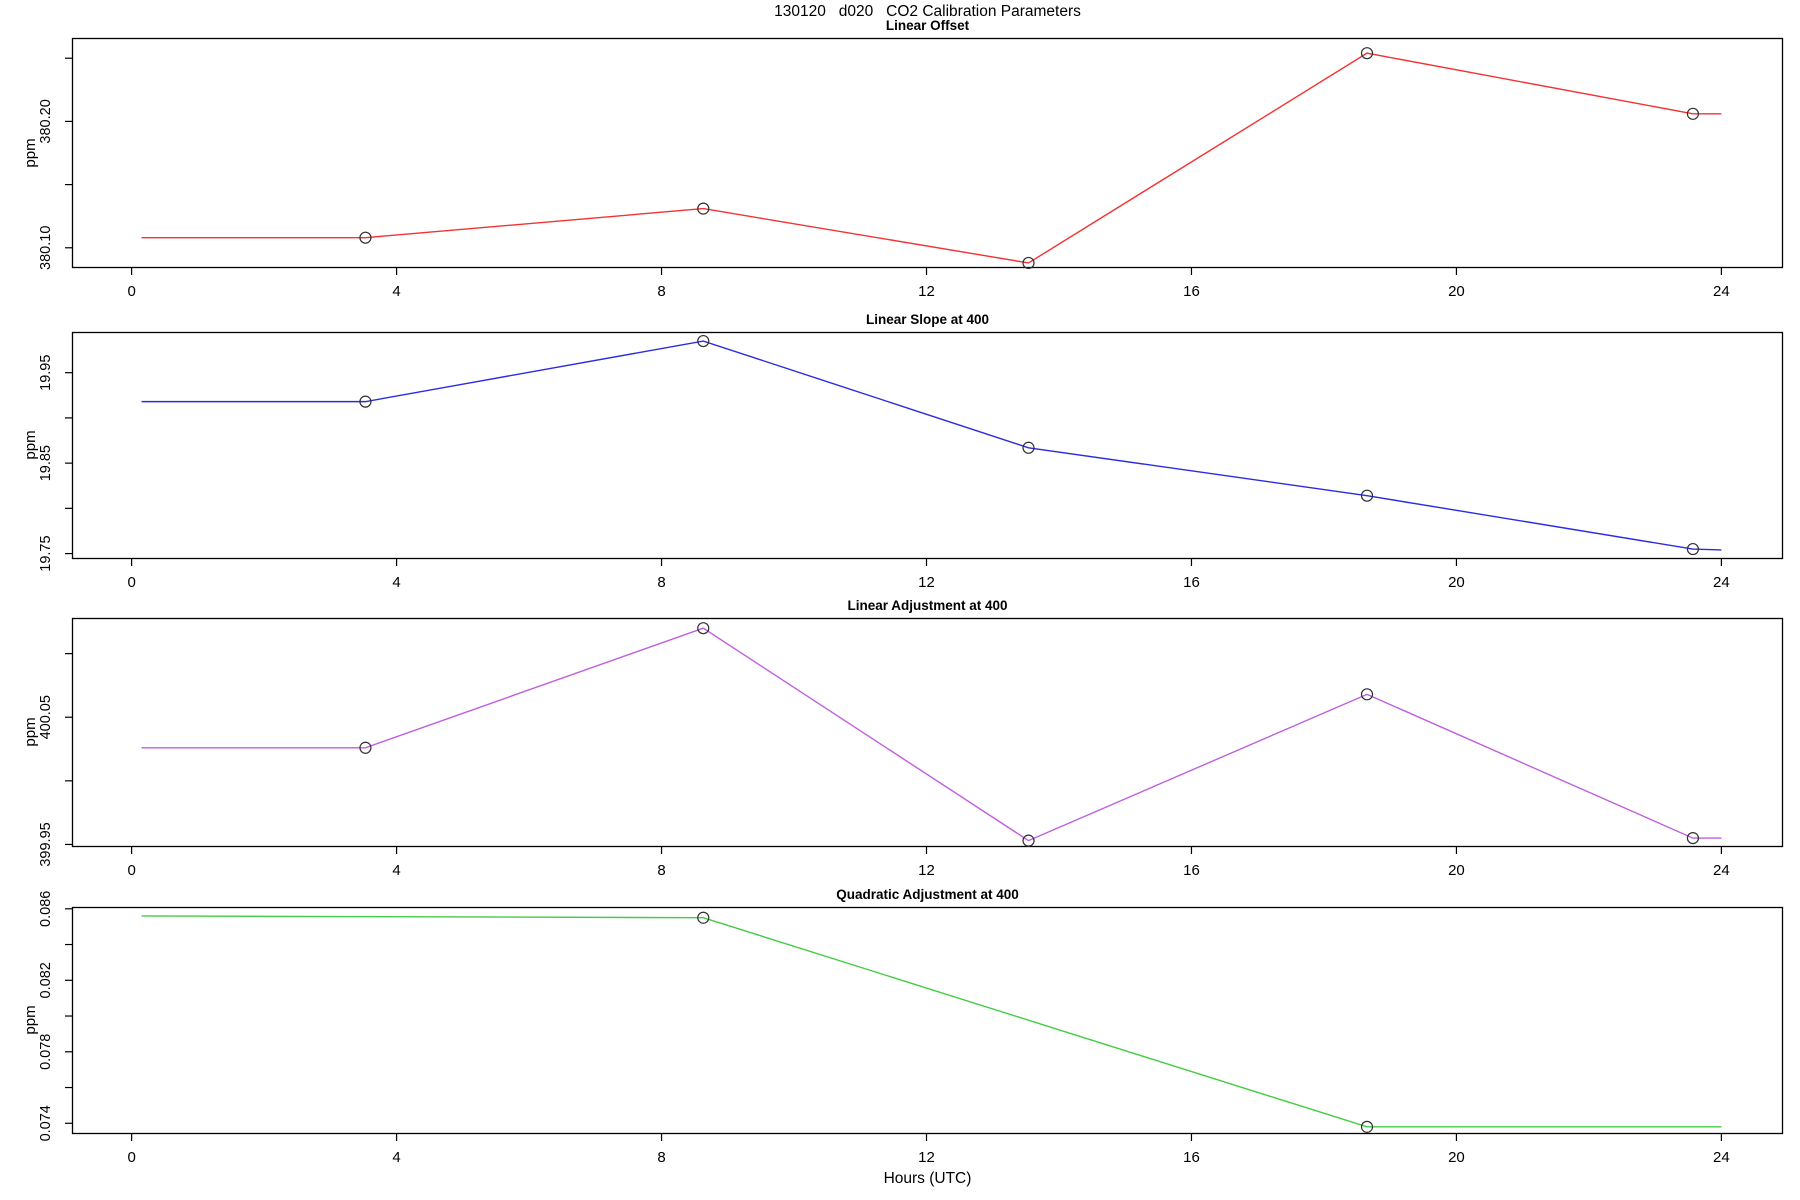 Image resolution: width=1800 pixels, height=1200 pixels. I want to click on y-tick-label: 399.95, so click(46, 844).